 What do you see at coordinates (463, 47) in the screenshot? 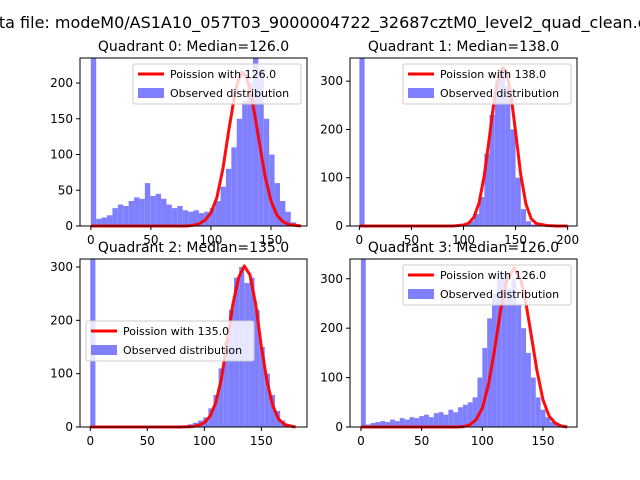
I see `quadrant-1-title: Quadrant 1: Median=138.0` at bounding box center [463, 47].